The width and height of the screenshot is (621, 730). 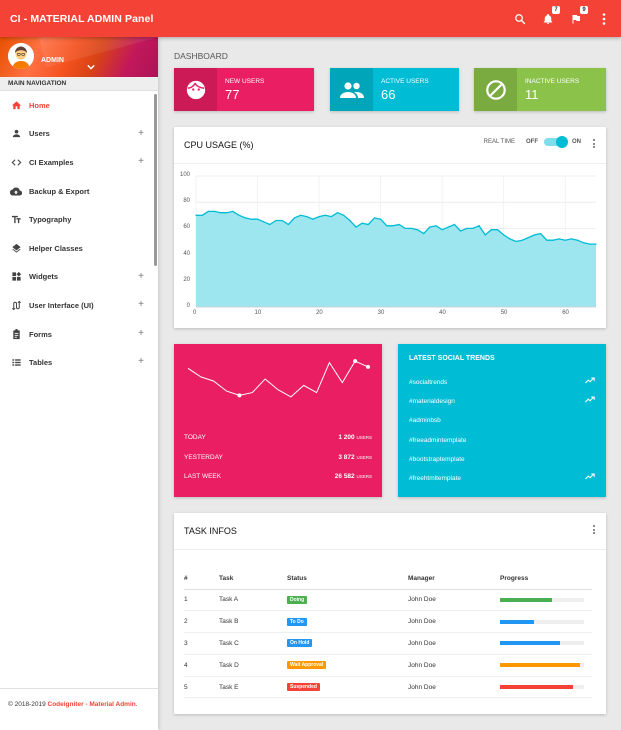 What do you see at coordinates (344, 476) in the screenshot?
I see `overview-value: 26 582` at bounding box center [344, 476].